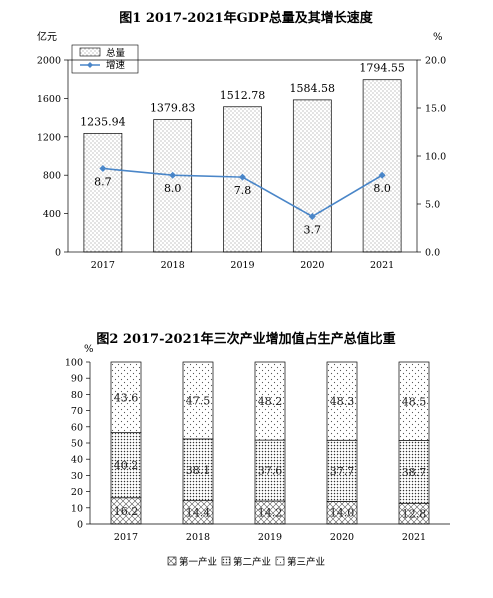 This screenshot has height=598, width=493. I want to click on chart2-segment-label-2017-1: 40.2, so click(126, 465).